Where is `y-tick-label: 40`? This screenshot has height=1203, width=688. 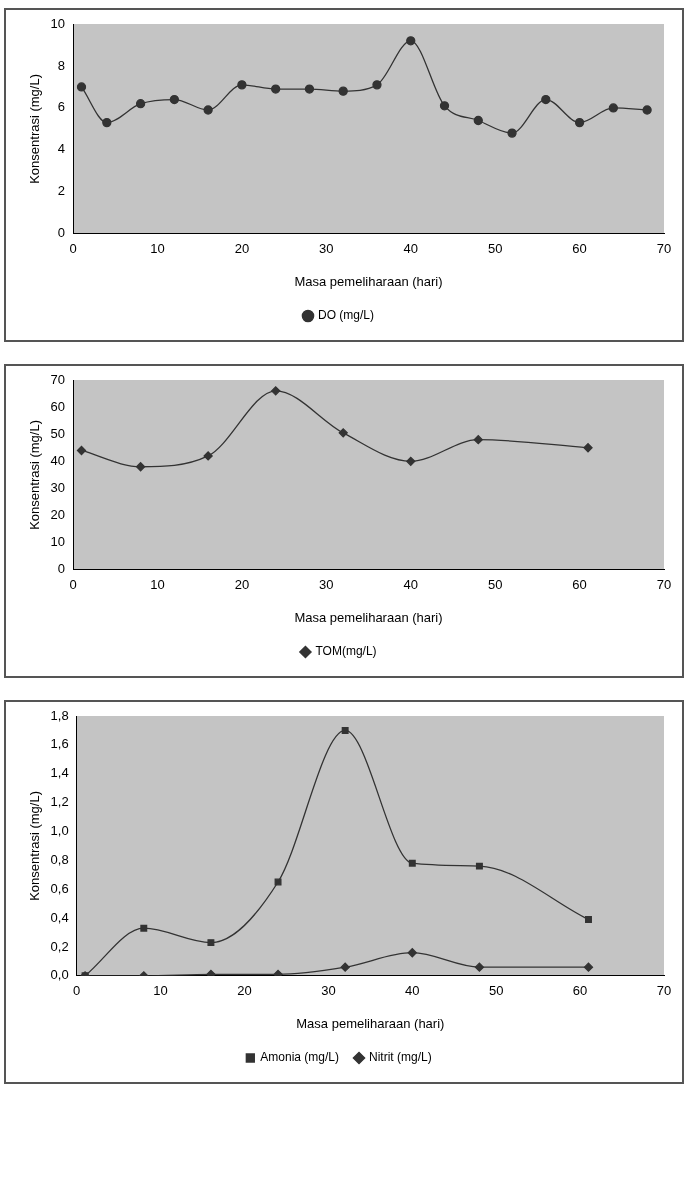 y-tick-label: 40 is located at coordinates (58, 460).